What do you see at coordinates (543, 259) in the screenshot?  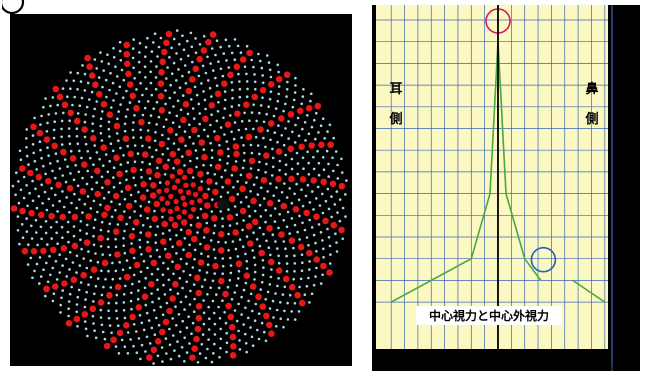 I see `blind-spot-circle` at bounding box center [543, 259].